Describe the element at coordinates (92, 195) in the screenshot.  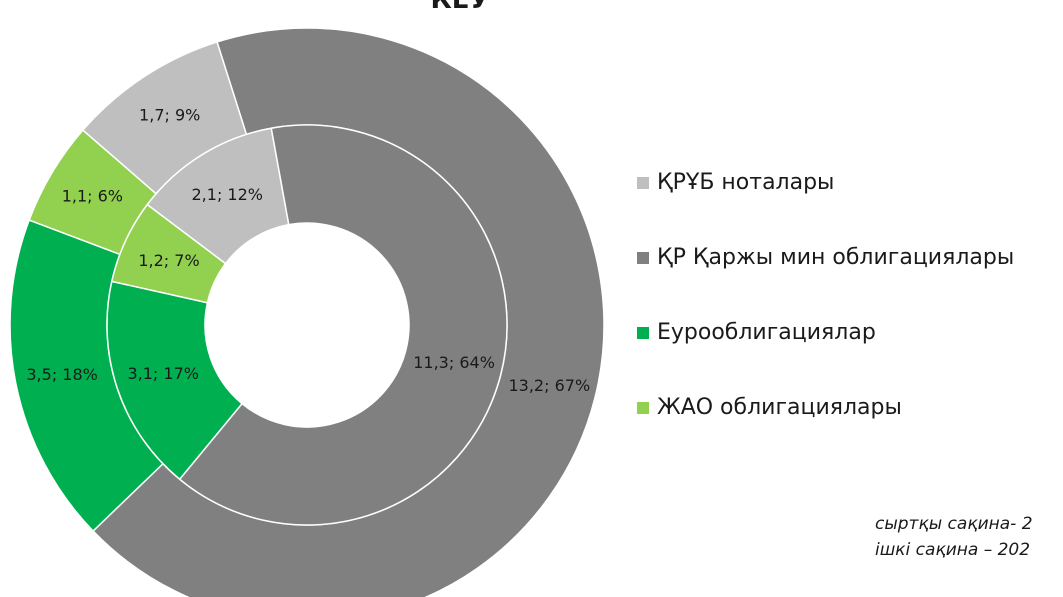
I see `data-label: 1,1; 6%` at that location.